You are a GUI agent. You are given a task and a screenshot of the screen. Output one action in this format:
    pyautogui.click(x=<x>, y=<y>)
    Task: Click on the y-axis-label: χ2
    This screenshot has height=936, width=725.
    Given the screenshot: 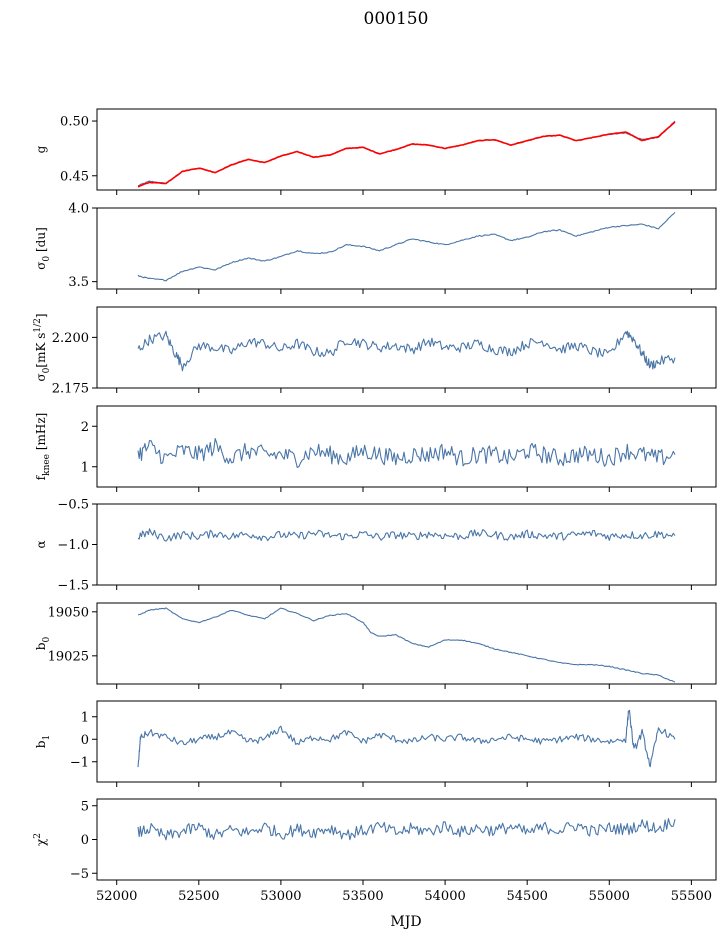 What is the action you would take?
    pyautogui.click(x=40, y=839)
    